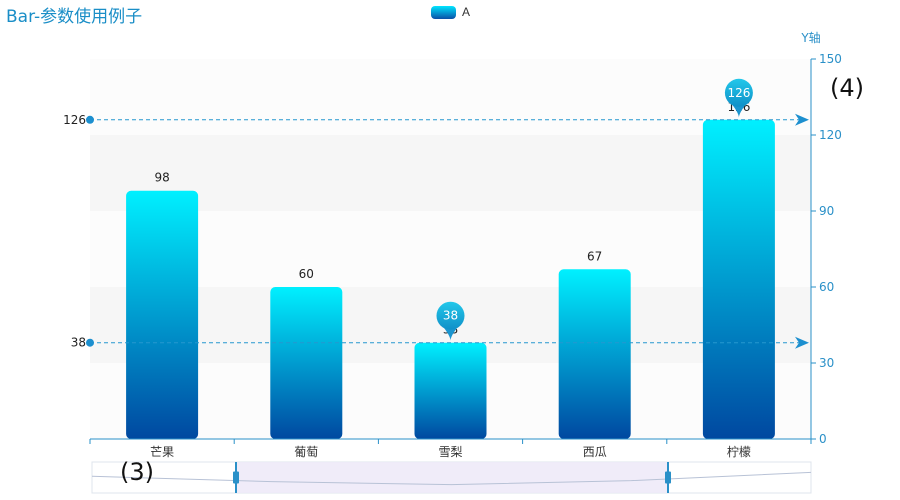  I want to click on legend-swatch, so click(443, 12).